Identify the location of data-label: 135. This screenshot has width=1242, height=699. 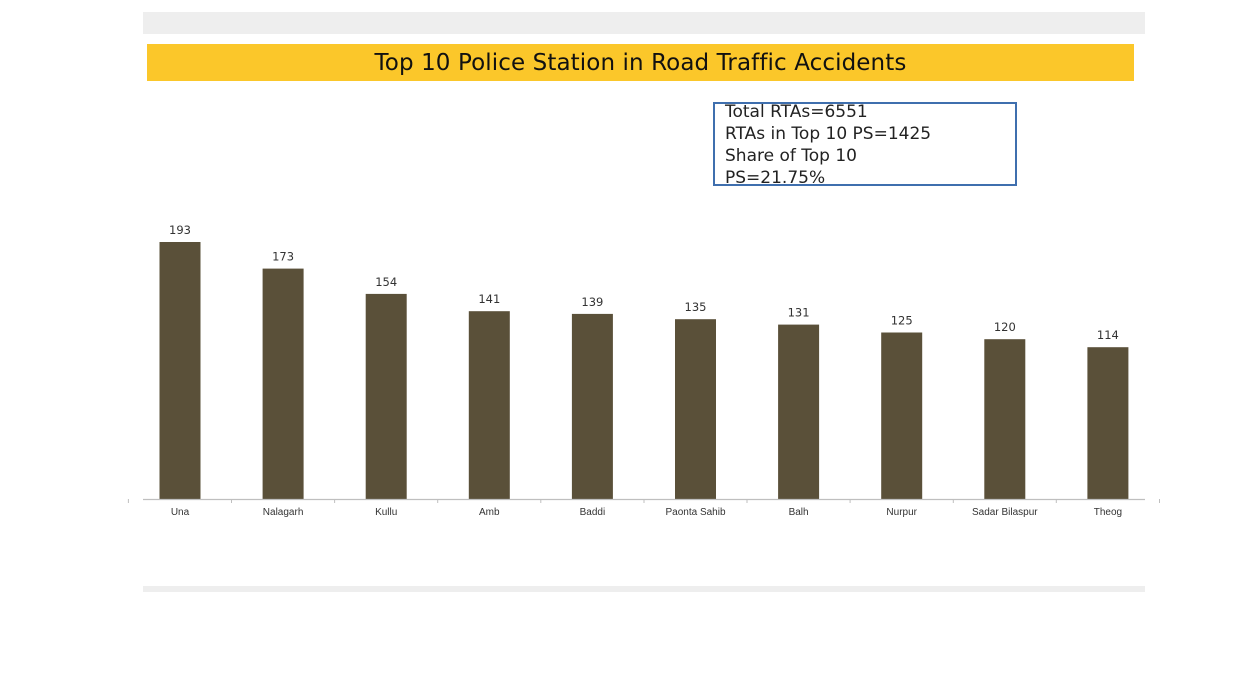
(696, 307).